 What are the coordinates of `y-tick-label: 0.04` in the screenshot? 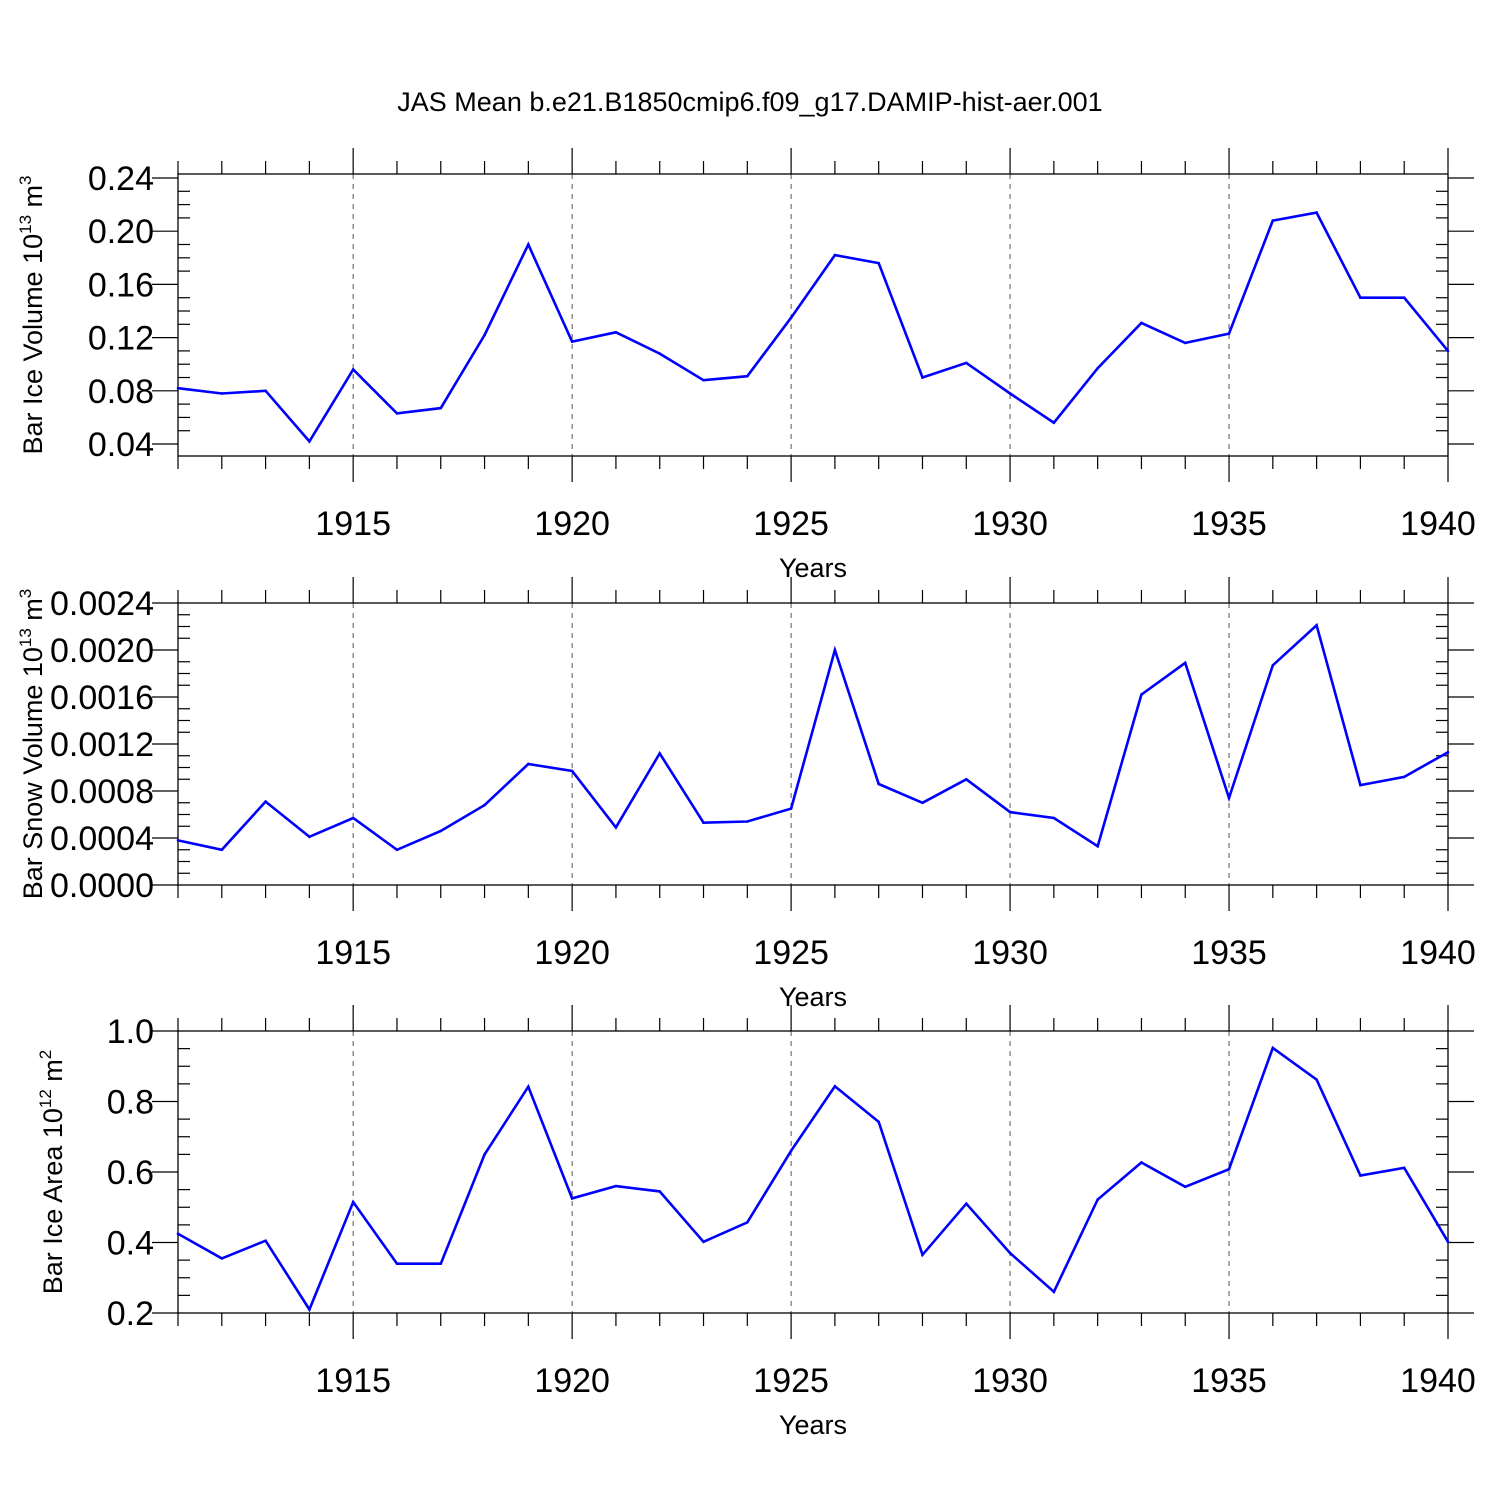 It's located at (121, 445).